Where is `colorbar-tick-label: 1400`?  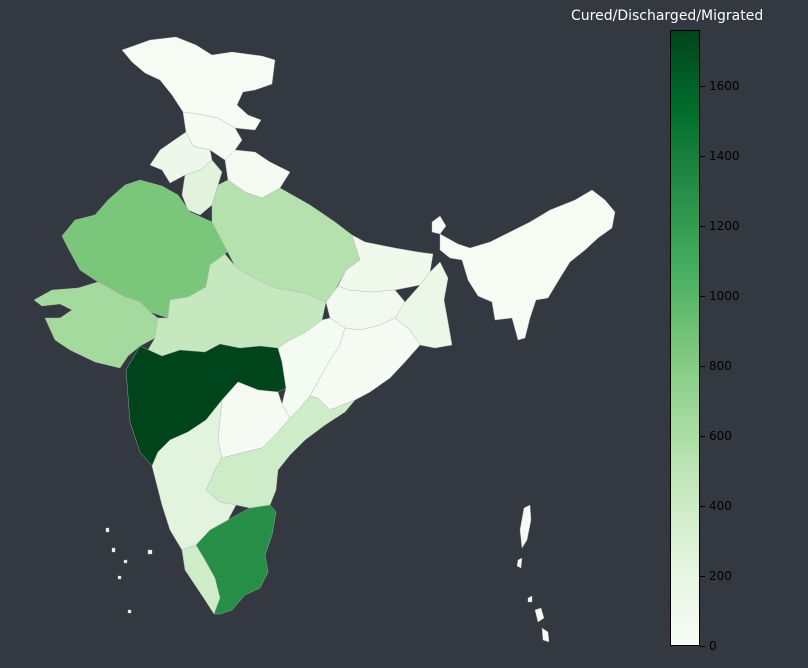 colorbar-tick-label: 1400 is located at coordinates (724, 156).